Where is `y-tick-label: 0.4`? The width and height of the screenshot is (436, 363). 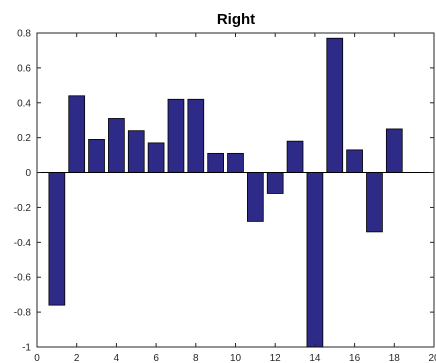 y-tick-label: 0.4 is located at coordinates (24, 103).